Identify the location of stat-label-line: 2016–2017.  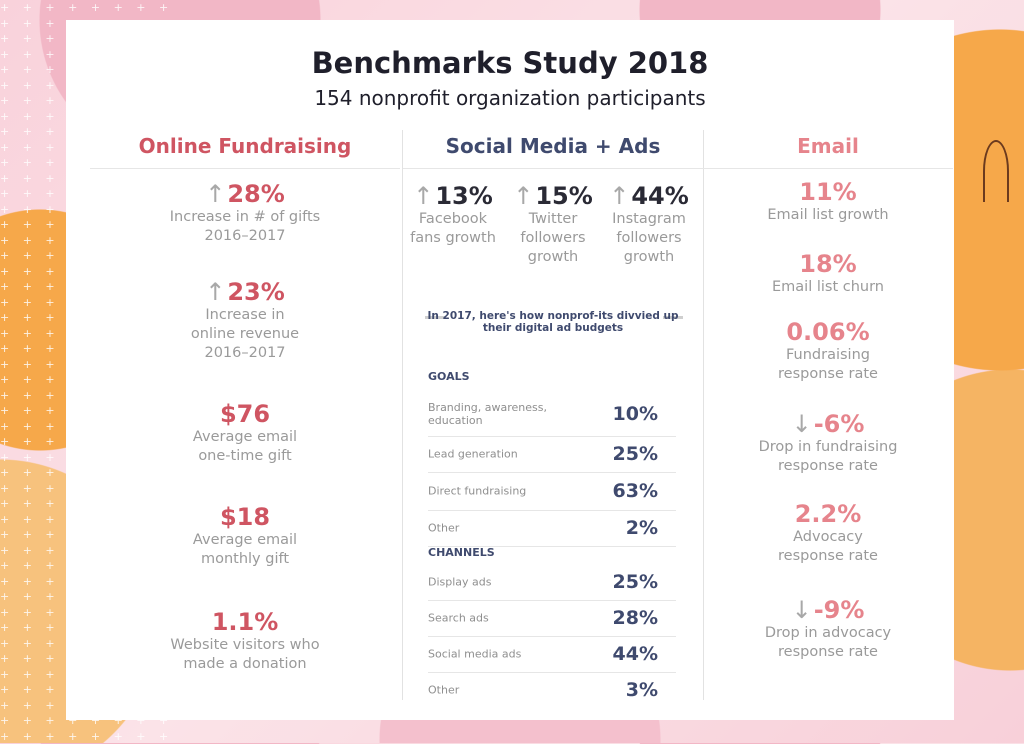
(245, 236).